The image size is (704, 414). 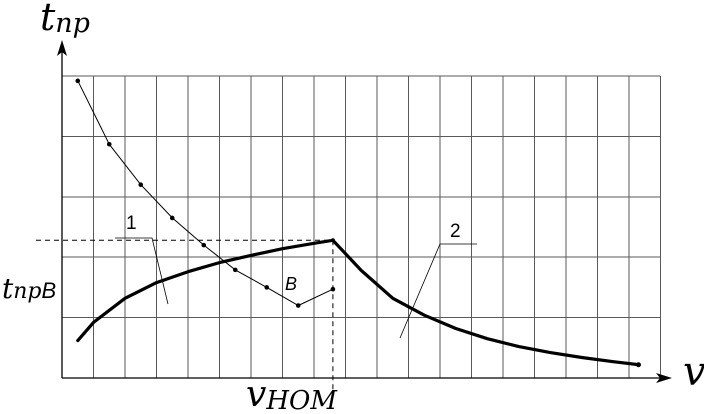 What do you see at coordinates (438, 291) in the screenshot?
I see `series-2-leader` at bounding box center [438, 291].